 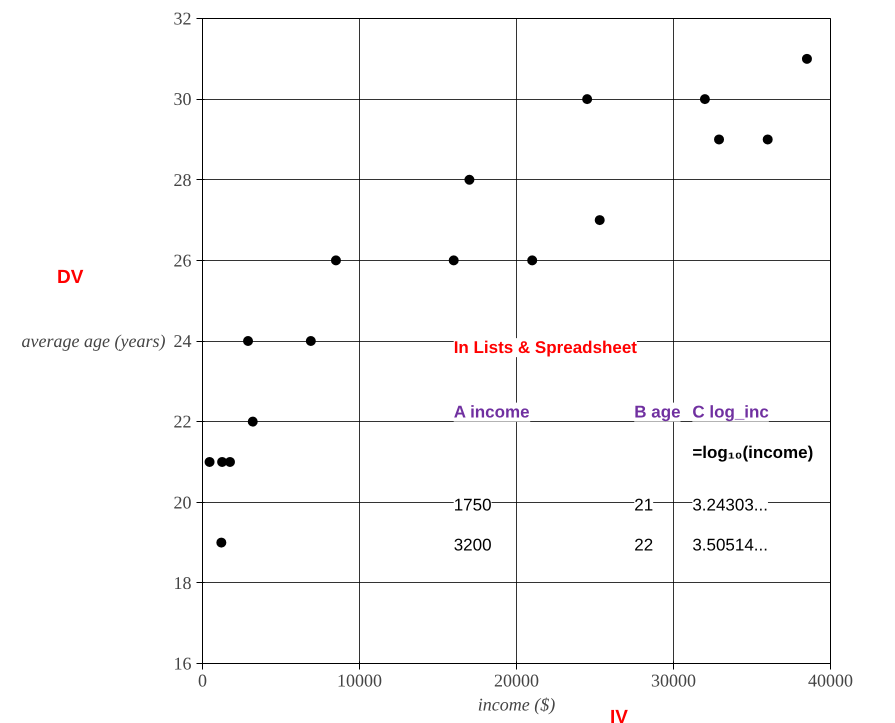 I want to click on x-tick-label: 20000, so click(x=516, y=680).